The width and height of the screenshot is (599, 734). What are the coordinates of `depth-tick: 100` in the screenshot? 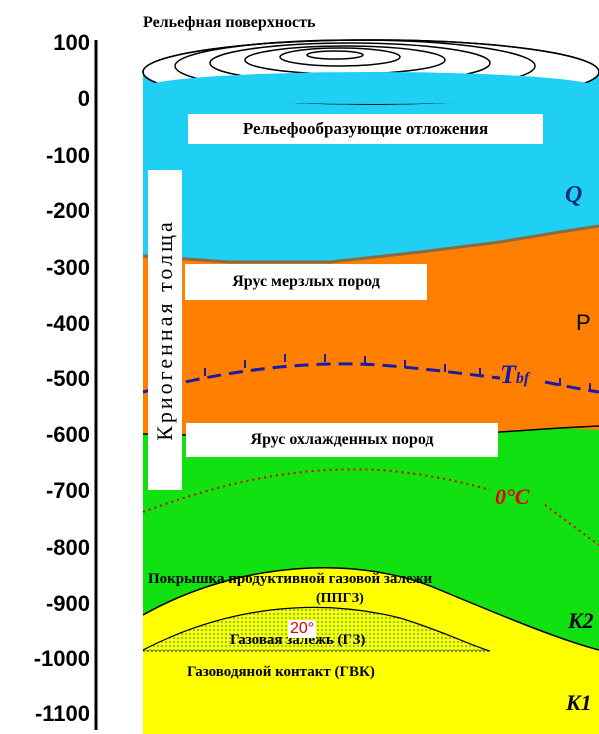 It's located at (71, 42).